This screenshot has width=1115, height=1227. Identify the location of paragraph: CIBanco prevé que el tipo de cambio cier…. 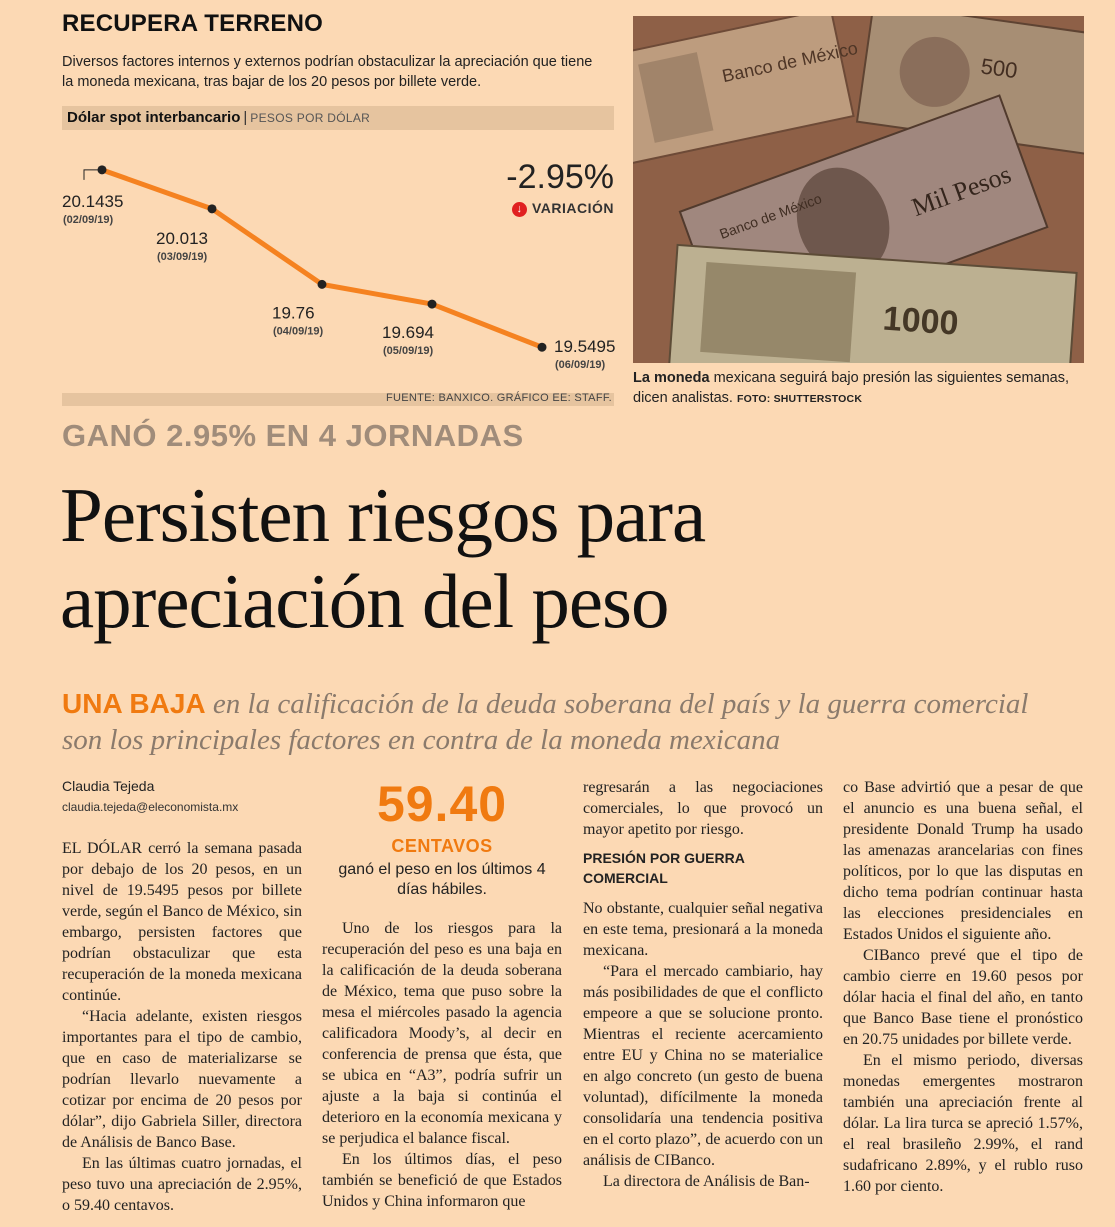
(963, 997).